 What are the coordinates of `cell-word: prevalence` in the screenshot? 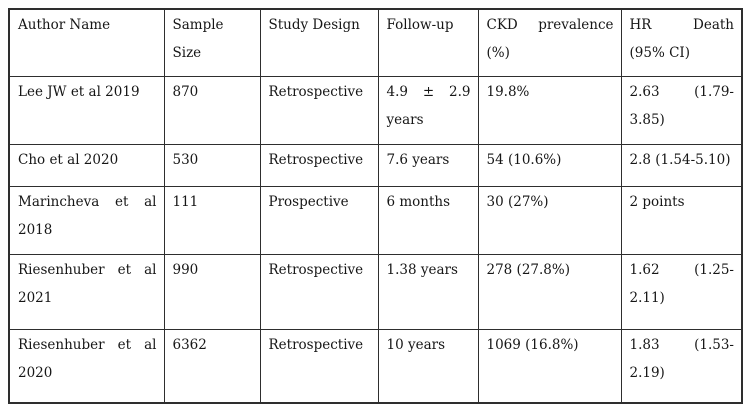 It's located at (576, 25).